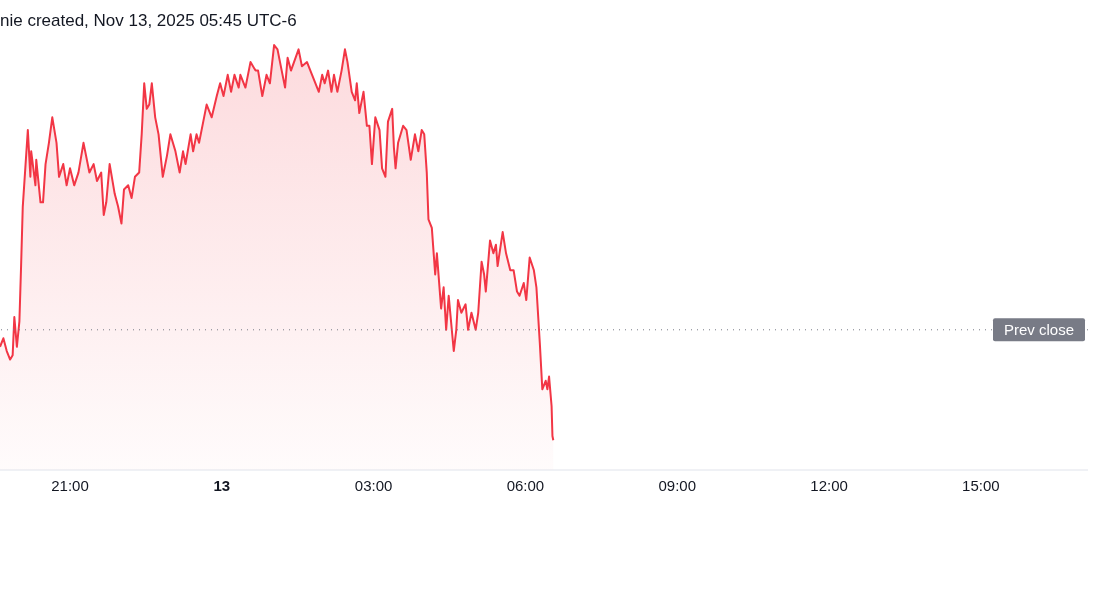  What do you see at coordinates (148, 21) in the screenshot?
I see `chart-title: nie created, Nov 13, 2025 05:45 UTC-6` at bounding box center [148, 21].